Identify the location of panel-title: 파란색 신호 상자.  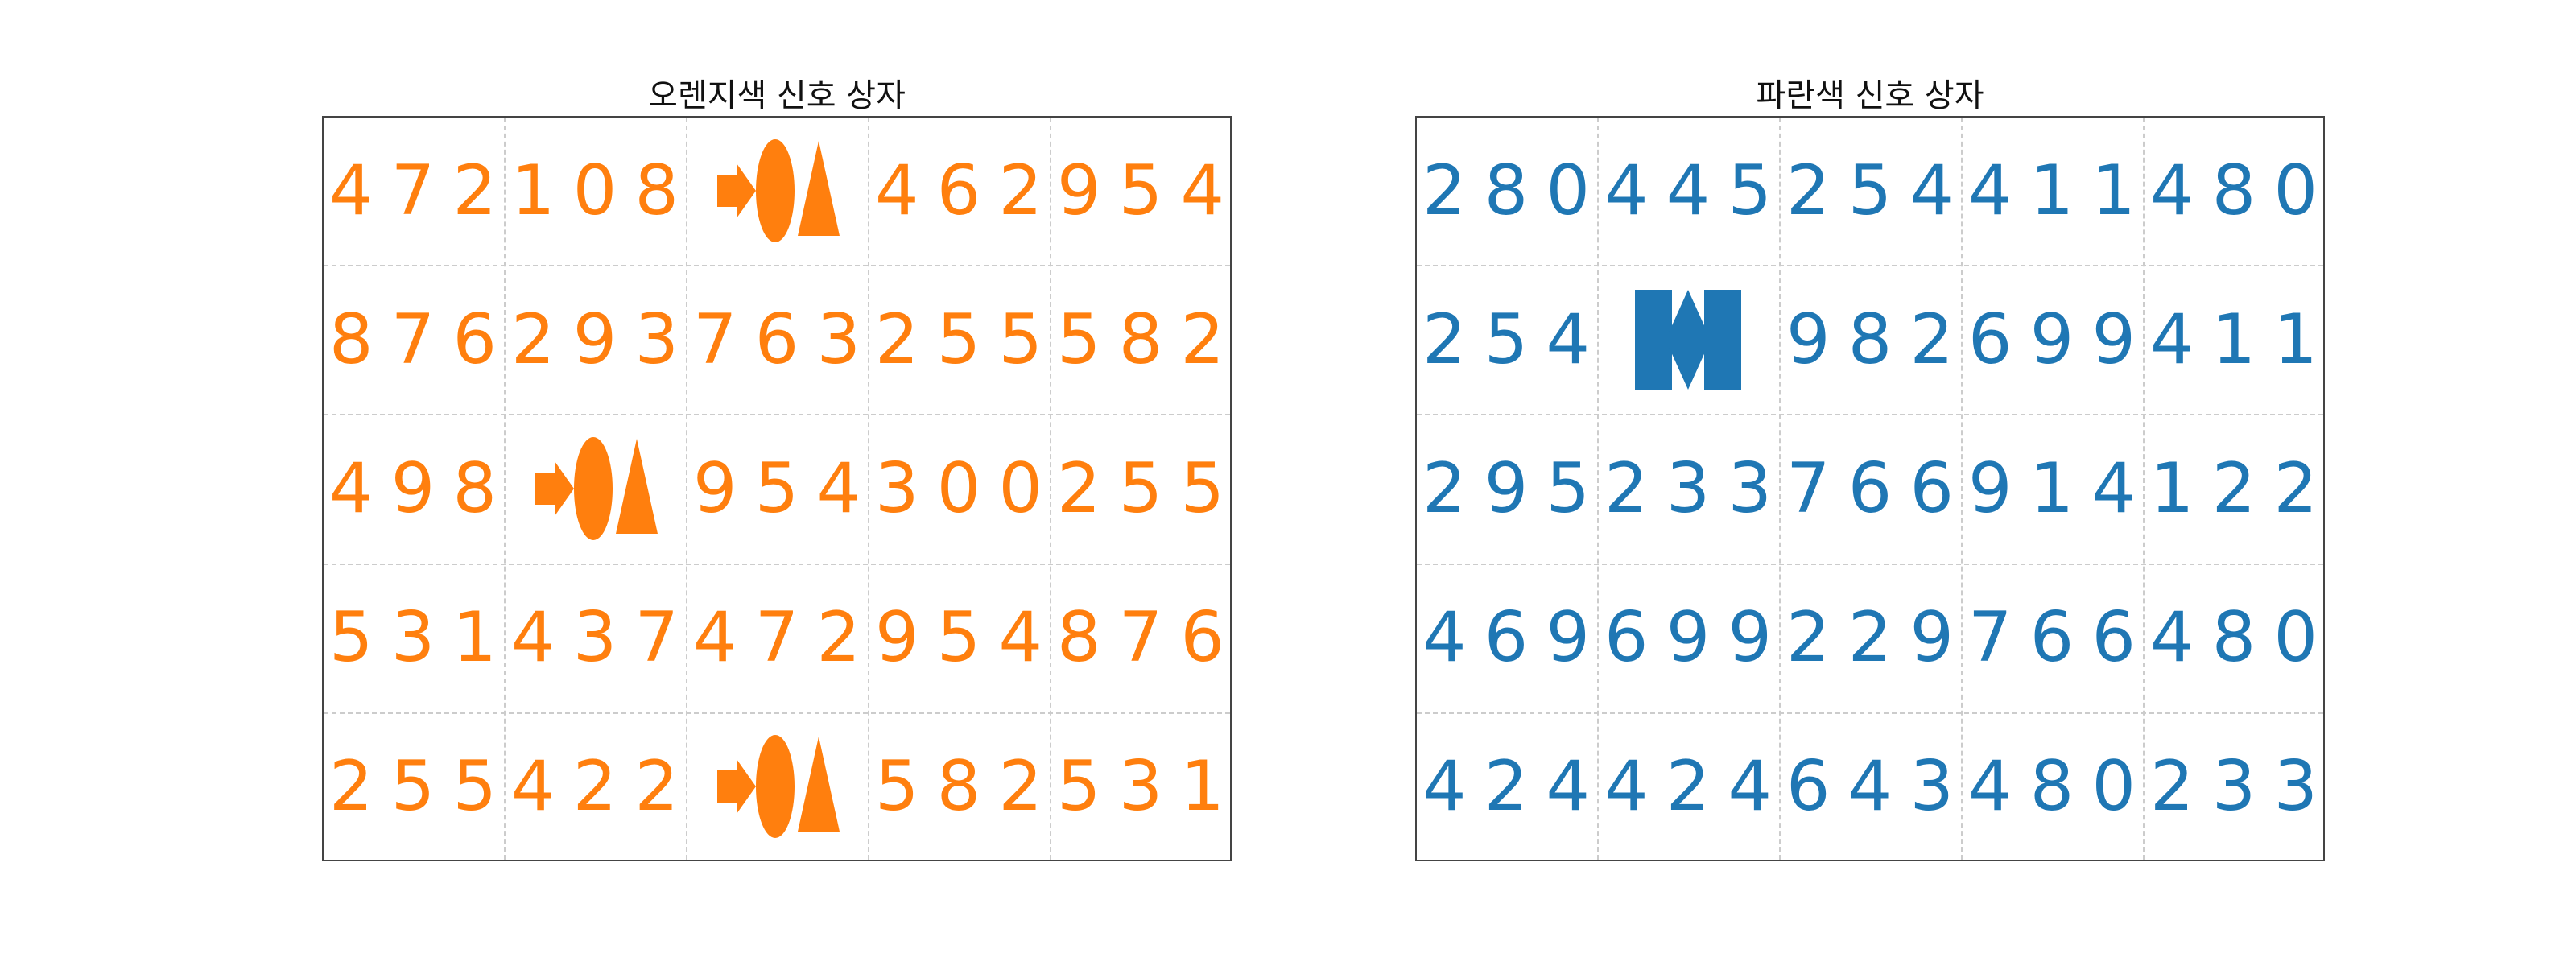
(1870, 95).